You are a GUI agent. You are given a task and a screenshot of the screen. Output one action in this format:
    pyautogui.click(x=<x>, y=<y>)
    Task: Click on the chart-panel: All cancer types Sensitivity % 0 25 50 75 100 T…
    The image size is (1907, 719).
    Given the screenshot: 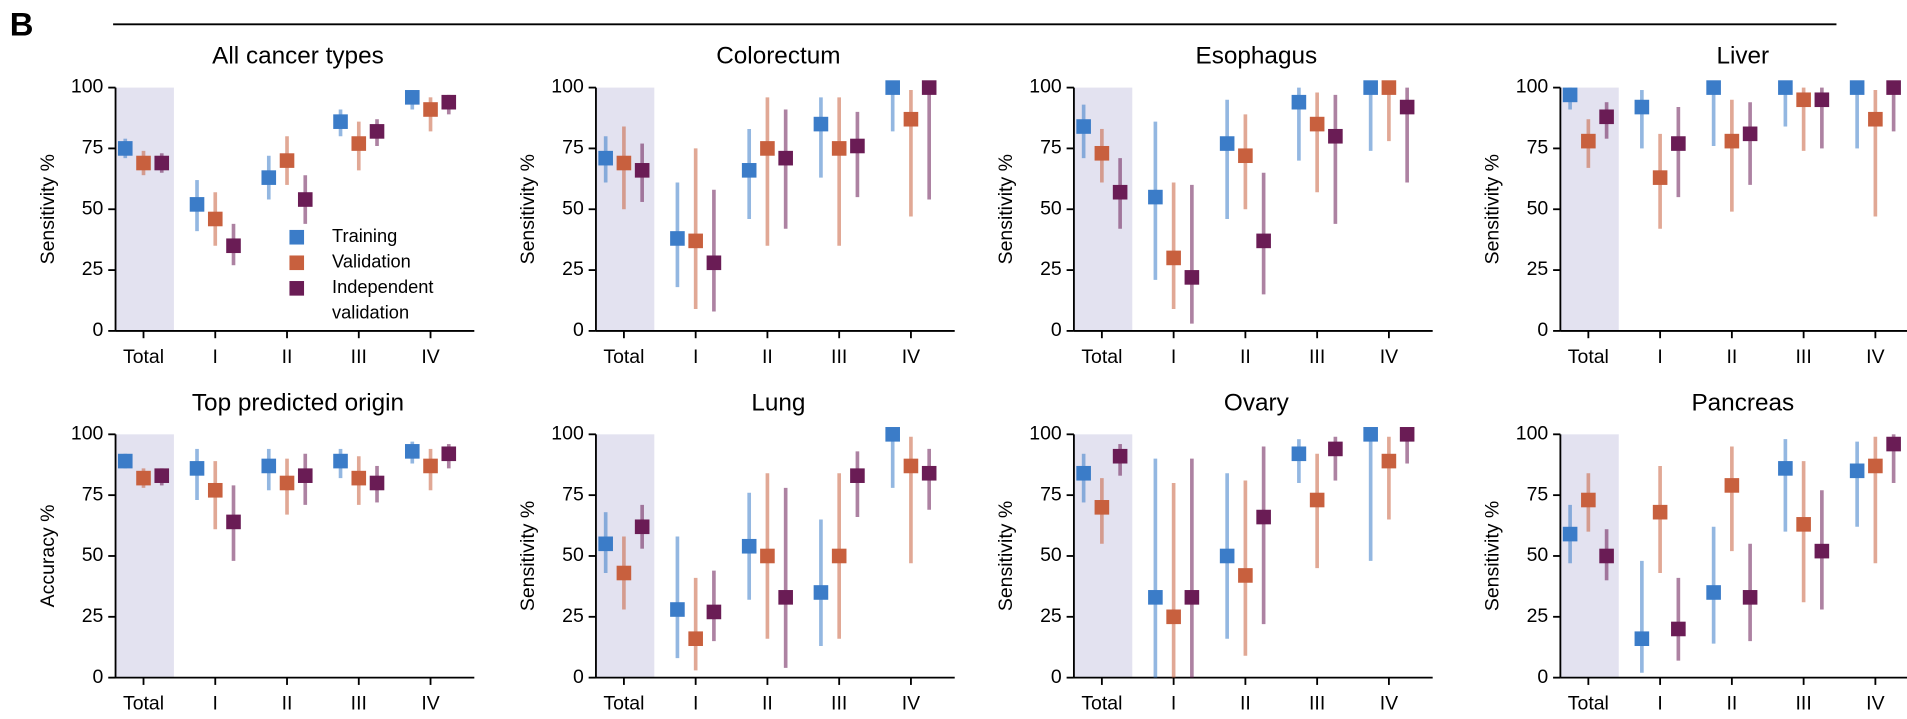 What is the action you would take?
    pyautogui.click(x=256, y=205)
    